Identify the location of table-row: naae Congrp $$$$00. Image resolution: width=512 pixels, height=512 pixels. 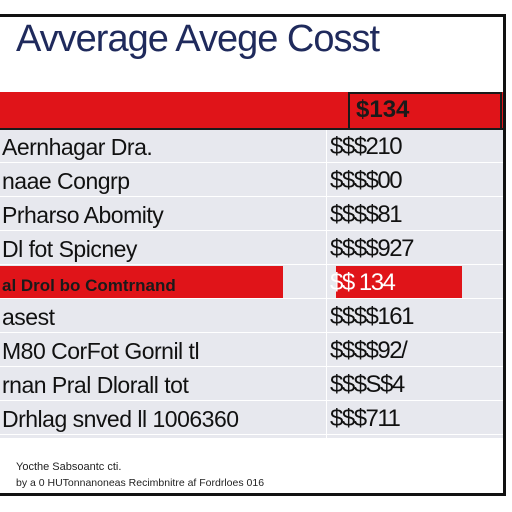
(251, 180).